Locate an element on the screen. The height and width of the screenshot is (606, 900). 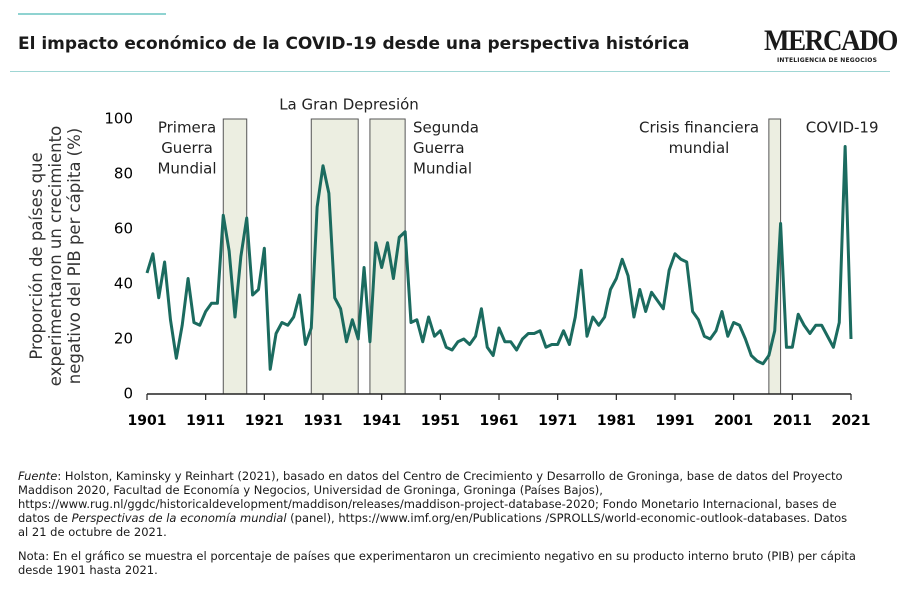
y-tick-label: 0 is located at coordinates (128, 394).